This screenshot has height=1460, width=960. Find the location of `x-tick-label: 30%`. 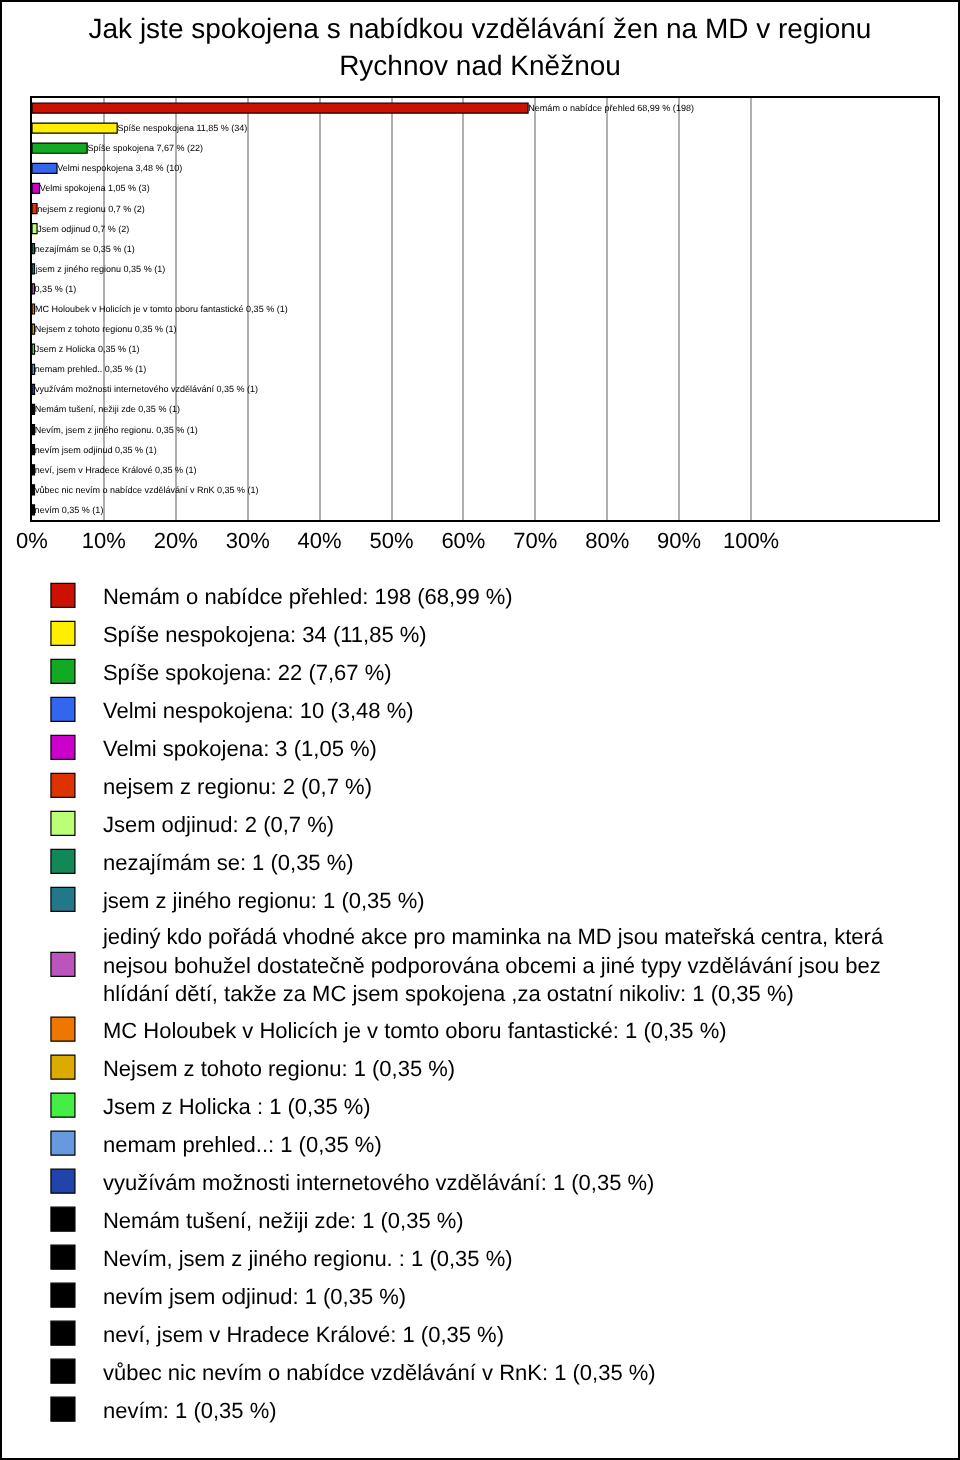

x-tick-label: 30% is located at coordinates (248, 542).